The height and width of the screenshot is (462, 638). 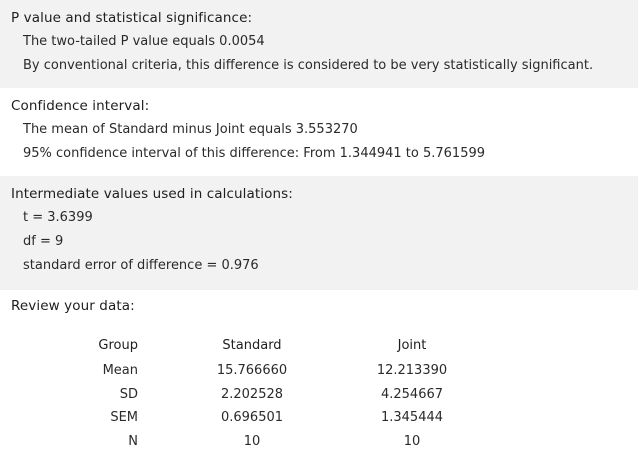 What do you see at coordinates (252, 394) in the screenshot?
I see `standard-value: 2.202528` at bounding box center [252, 394].